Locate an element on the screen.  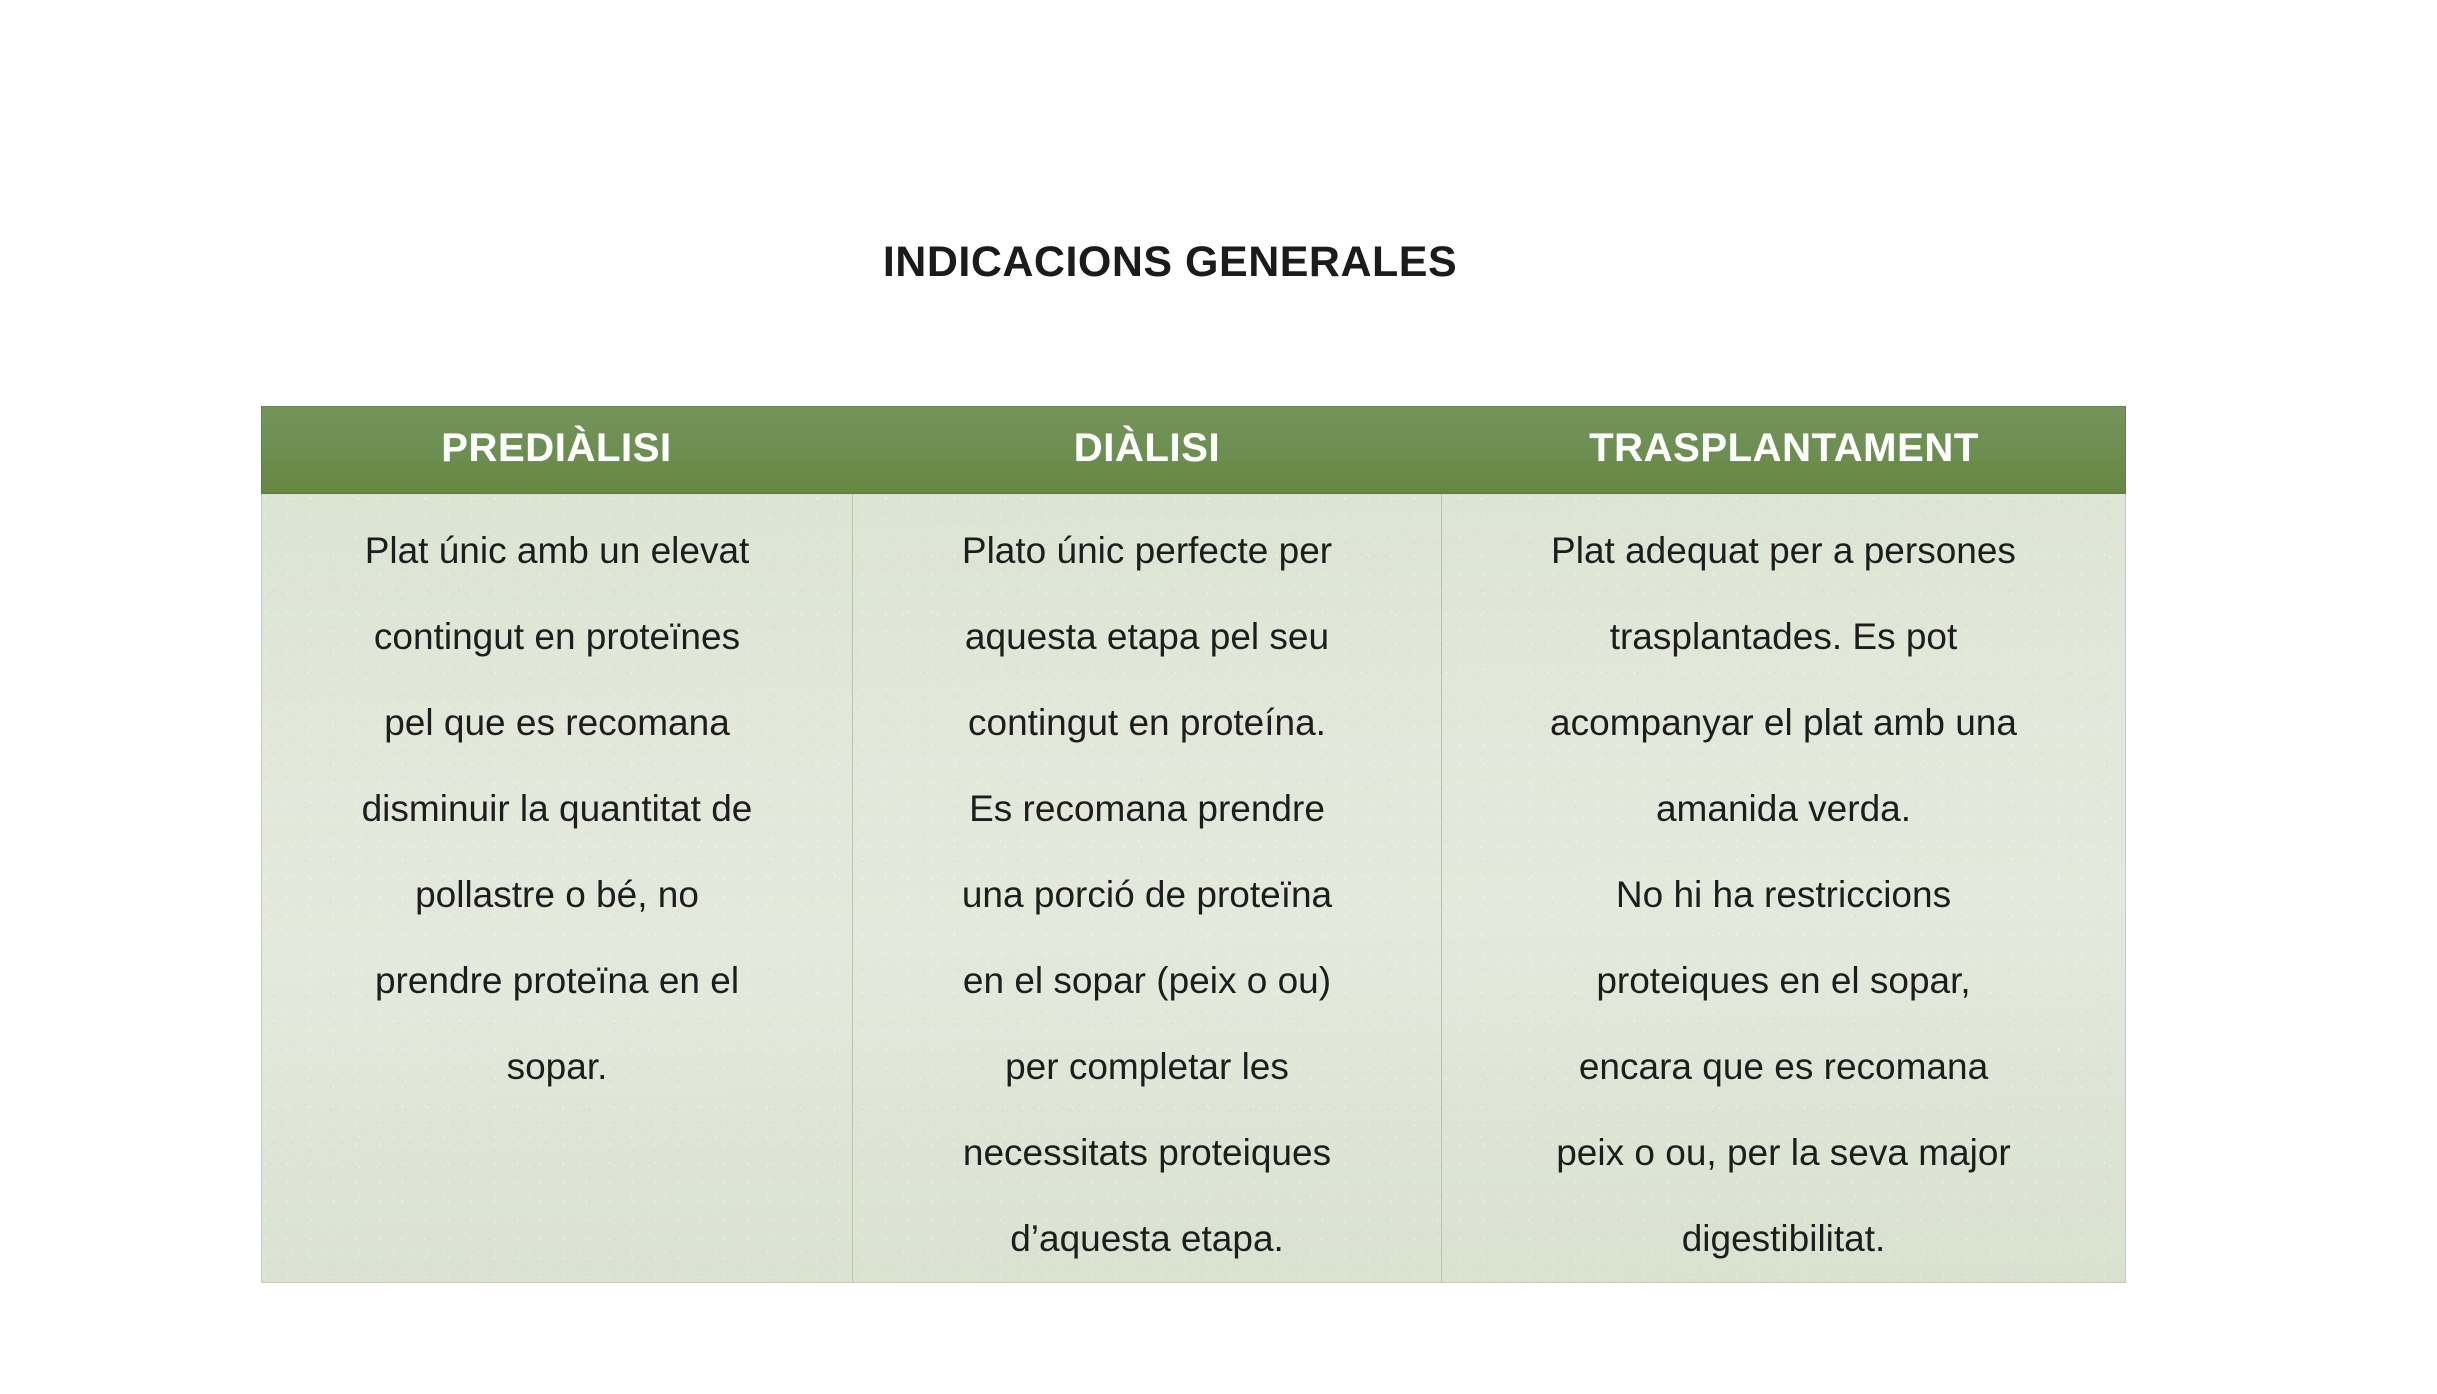
cell-line: Plato únic perfecte per is located at coordinates (1147, 550).